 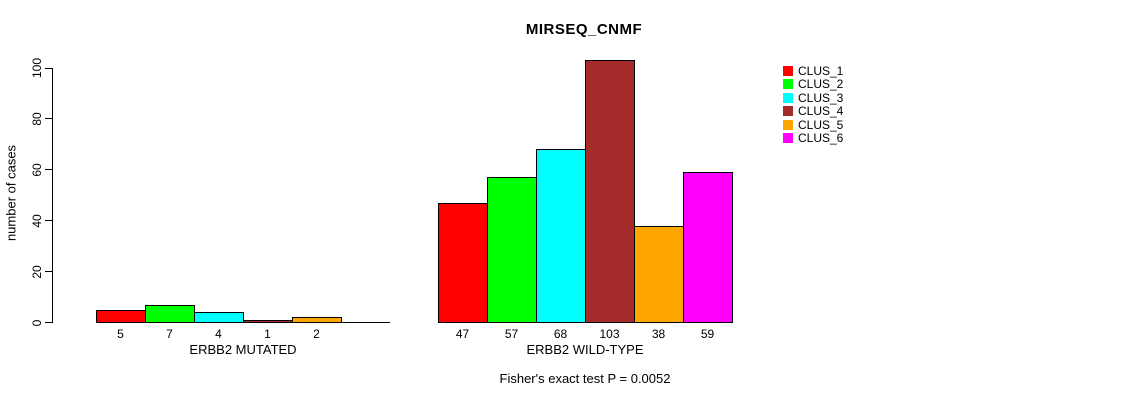 I want to click on legend-label: CLUS_6, so click(x=821, y=138).